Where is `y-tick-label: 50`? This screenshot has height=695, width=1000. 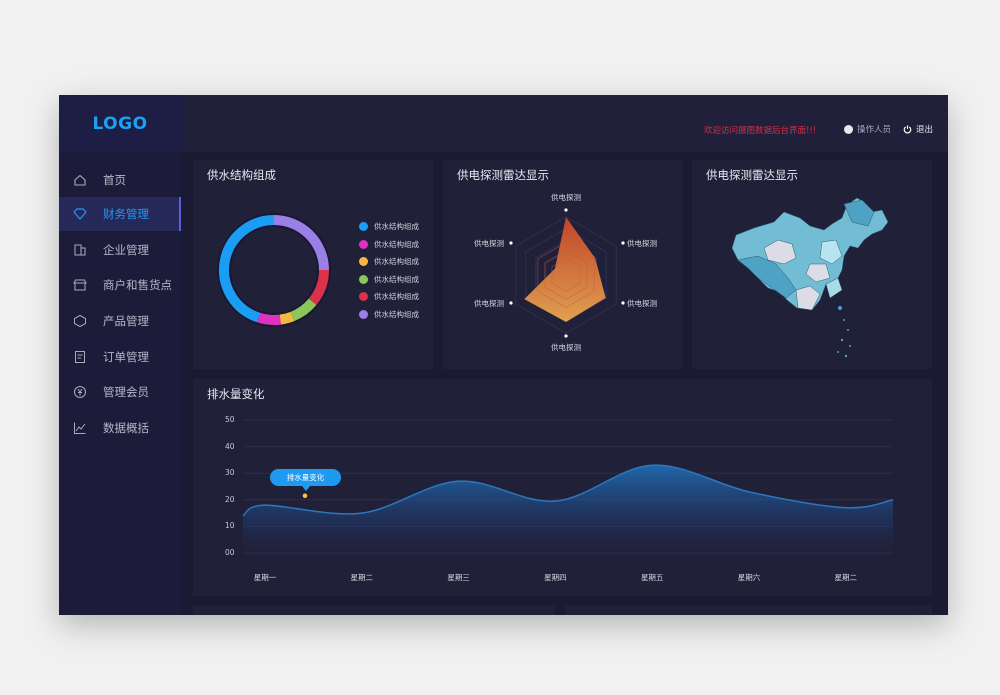 y-tick-label: 50 is located at coordinates (230, 419).